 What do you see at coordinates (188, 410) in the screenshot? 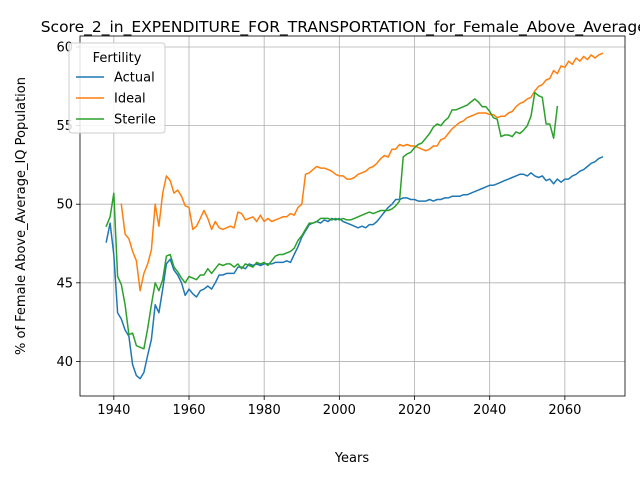
I see `x-tick-label: 1960` at bounding box center [188, 410].